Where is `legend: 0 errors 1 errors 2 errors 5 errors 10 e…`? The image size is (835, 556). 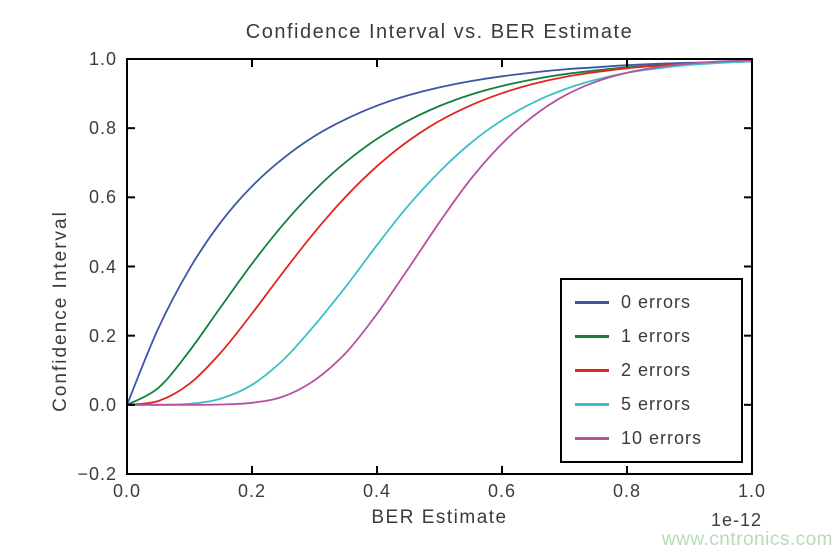 legend: 0 errors 1 errors 2 errors 5 errors 10 e… is located at coordinates (651, 370).